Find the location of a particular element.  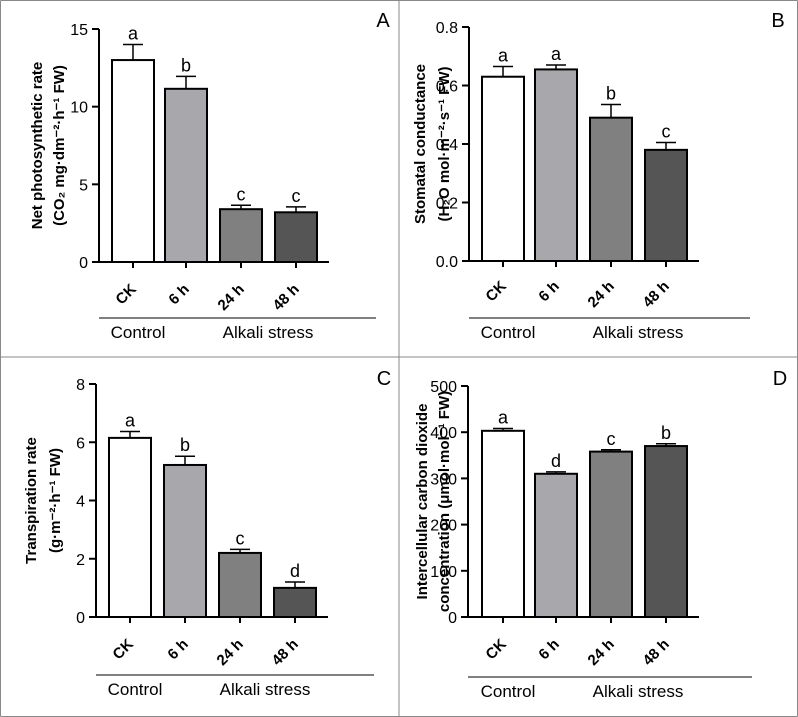

y-axis-title-line-1: Stomatal conductance is located at coordinates (420, 144).